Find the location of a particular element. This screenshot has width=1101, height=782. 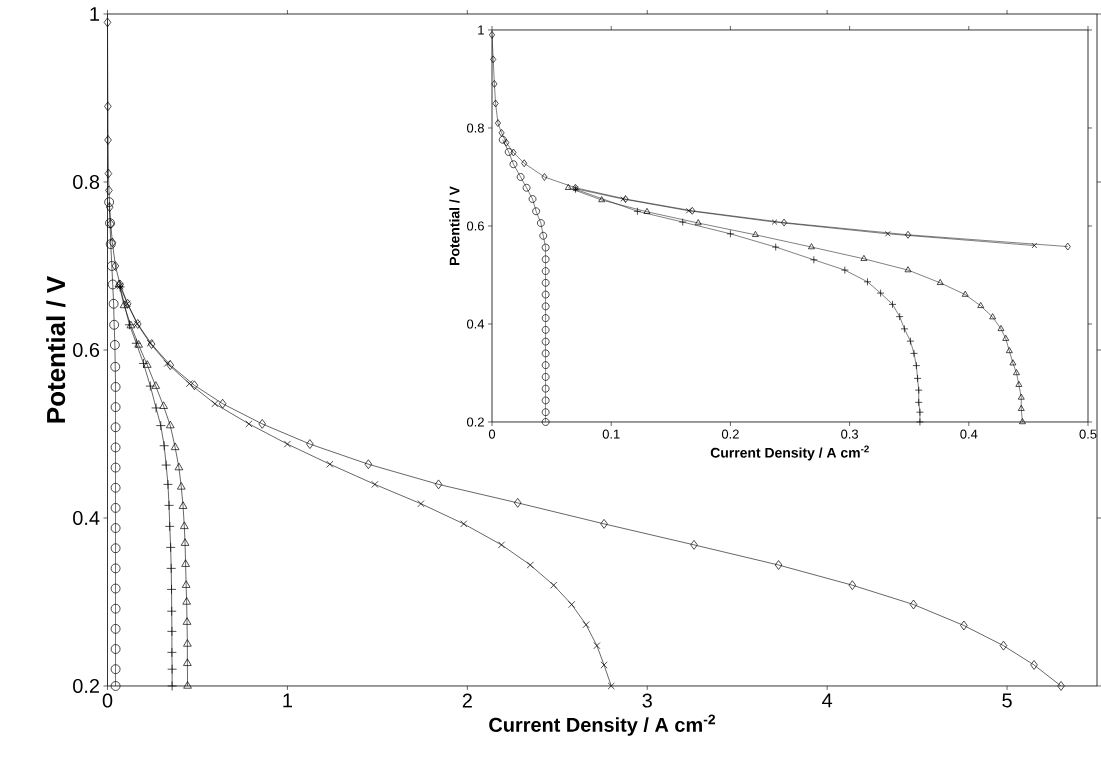

x-tick-label: 4 is located at coordinates (827, 700).